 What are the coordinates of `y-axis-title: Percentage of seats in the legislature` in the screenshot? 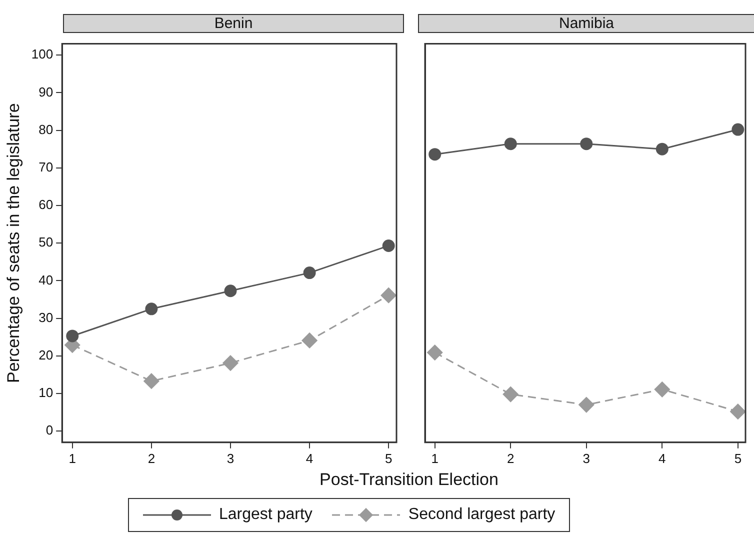 It's located at (13, 243).